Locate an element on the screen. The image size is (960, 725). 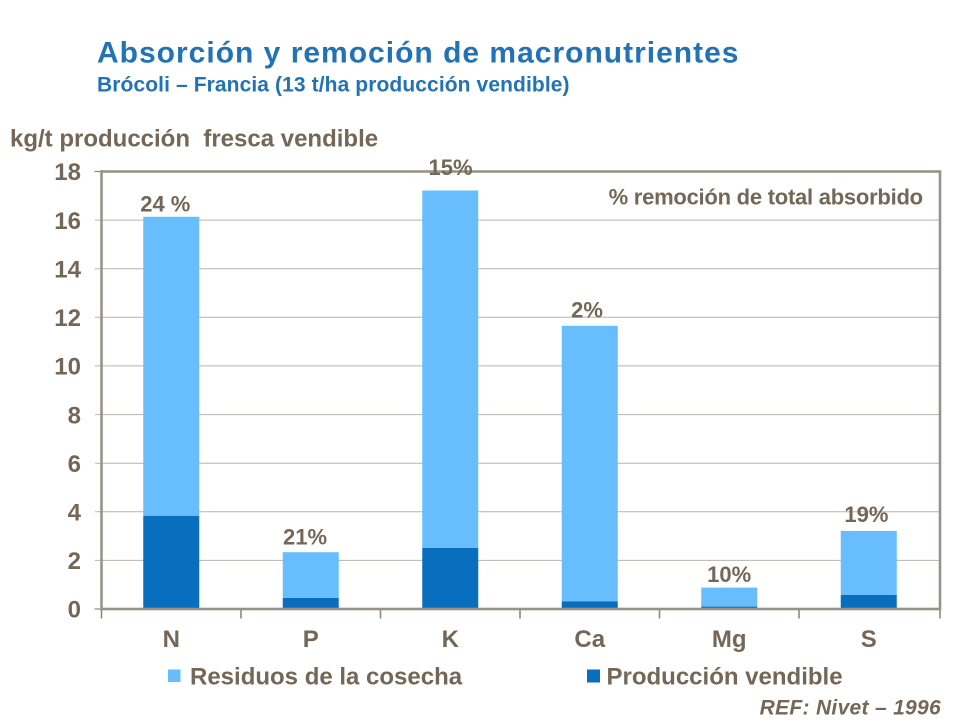
svg-text: K is located at coordinates (451, 639).